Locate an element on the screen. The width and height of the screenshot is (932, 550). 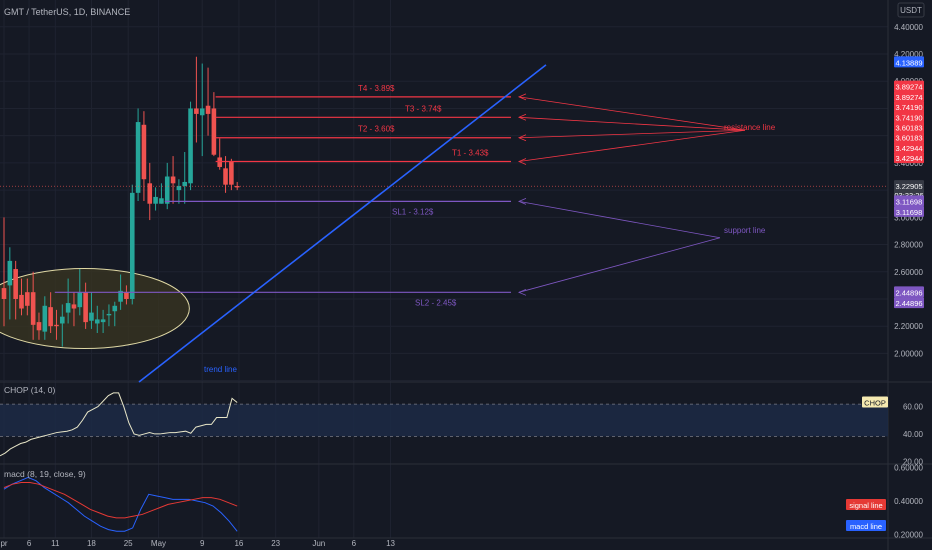
currency-badge is located at coordinates (911, 10).